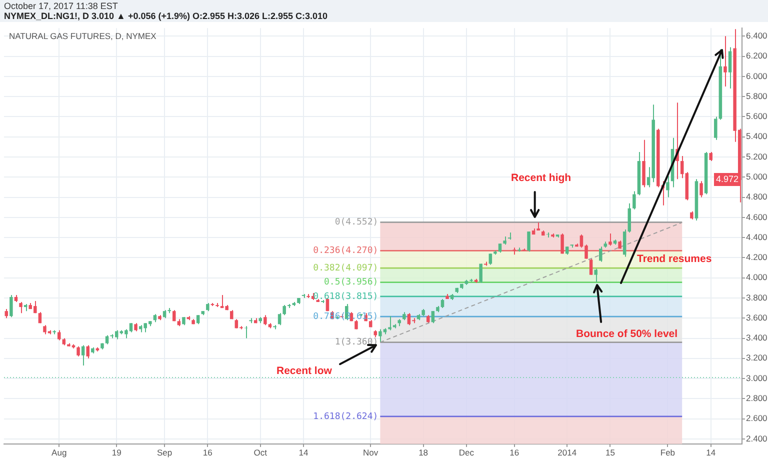  I want to click on x-tick-label: 2014, so click(567, 452).